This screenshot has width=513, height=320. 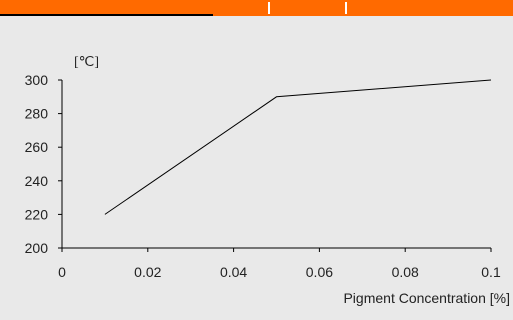 What do you see at coordinates (279, 272) in the screenshot?
I see `x-tick-labels: 0 0.02 0.04 0.06 0.08 0.1` at bounding box center [279, 272].